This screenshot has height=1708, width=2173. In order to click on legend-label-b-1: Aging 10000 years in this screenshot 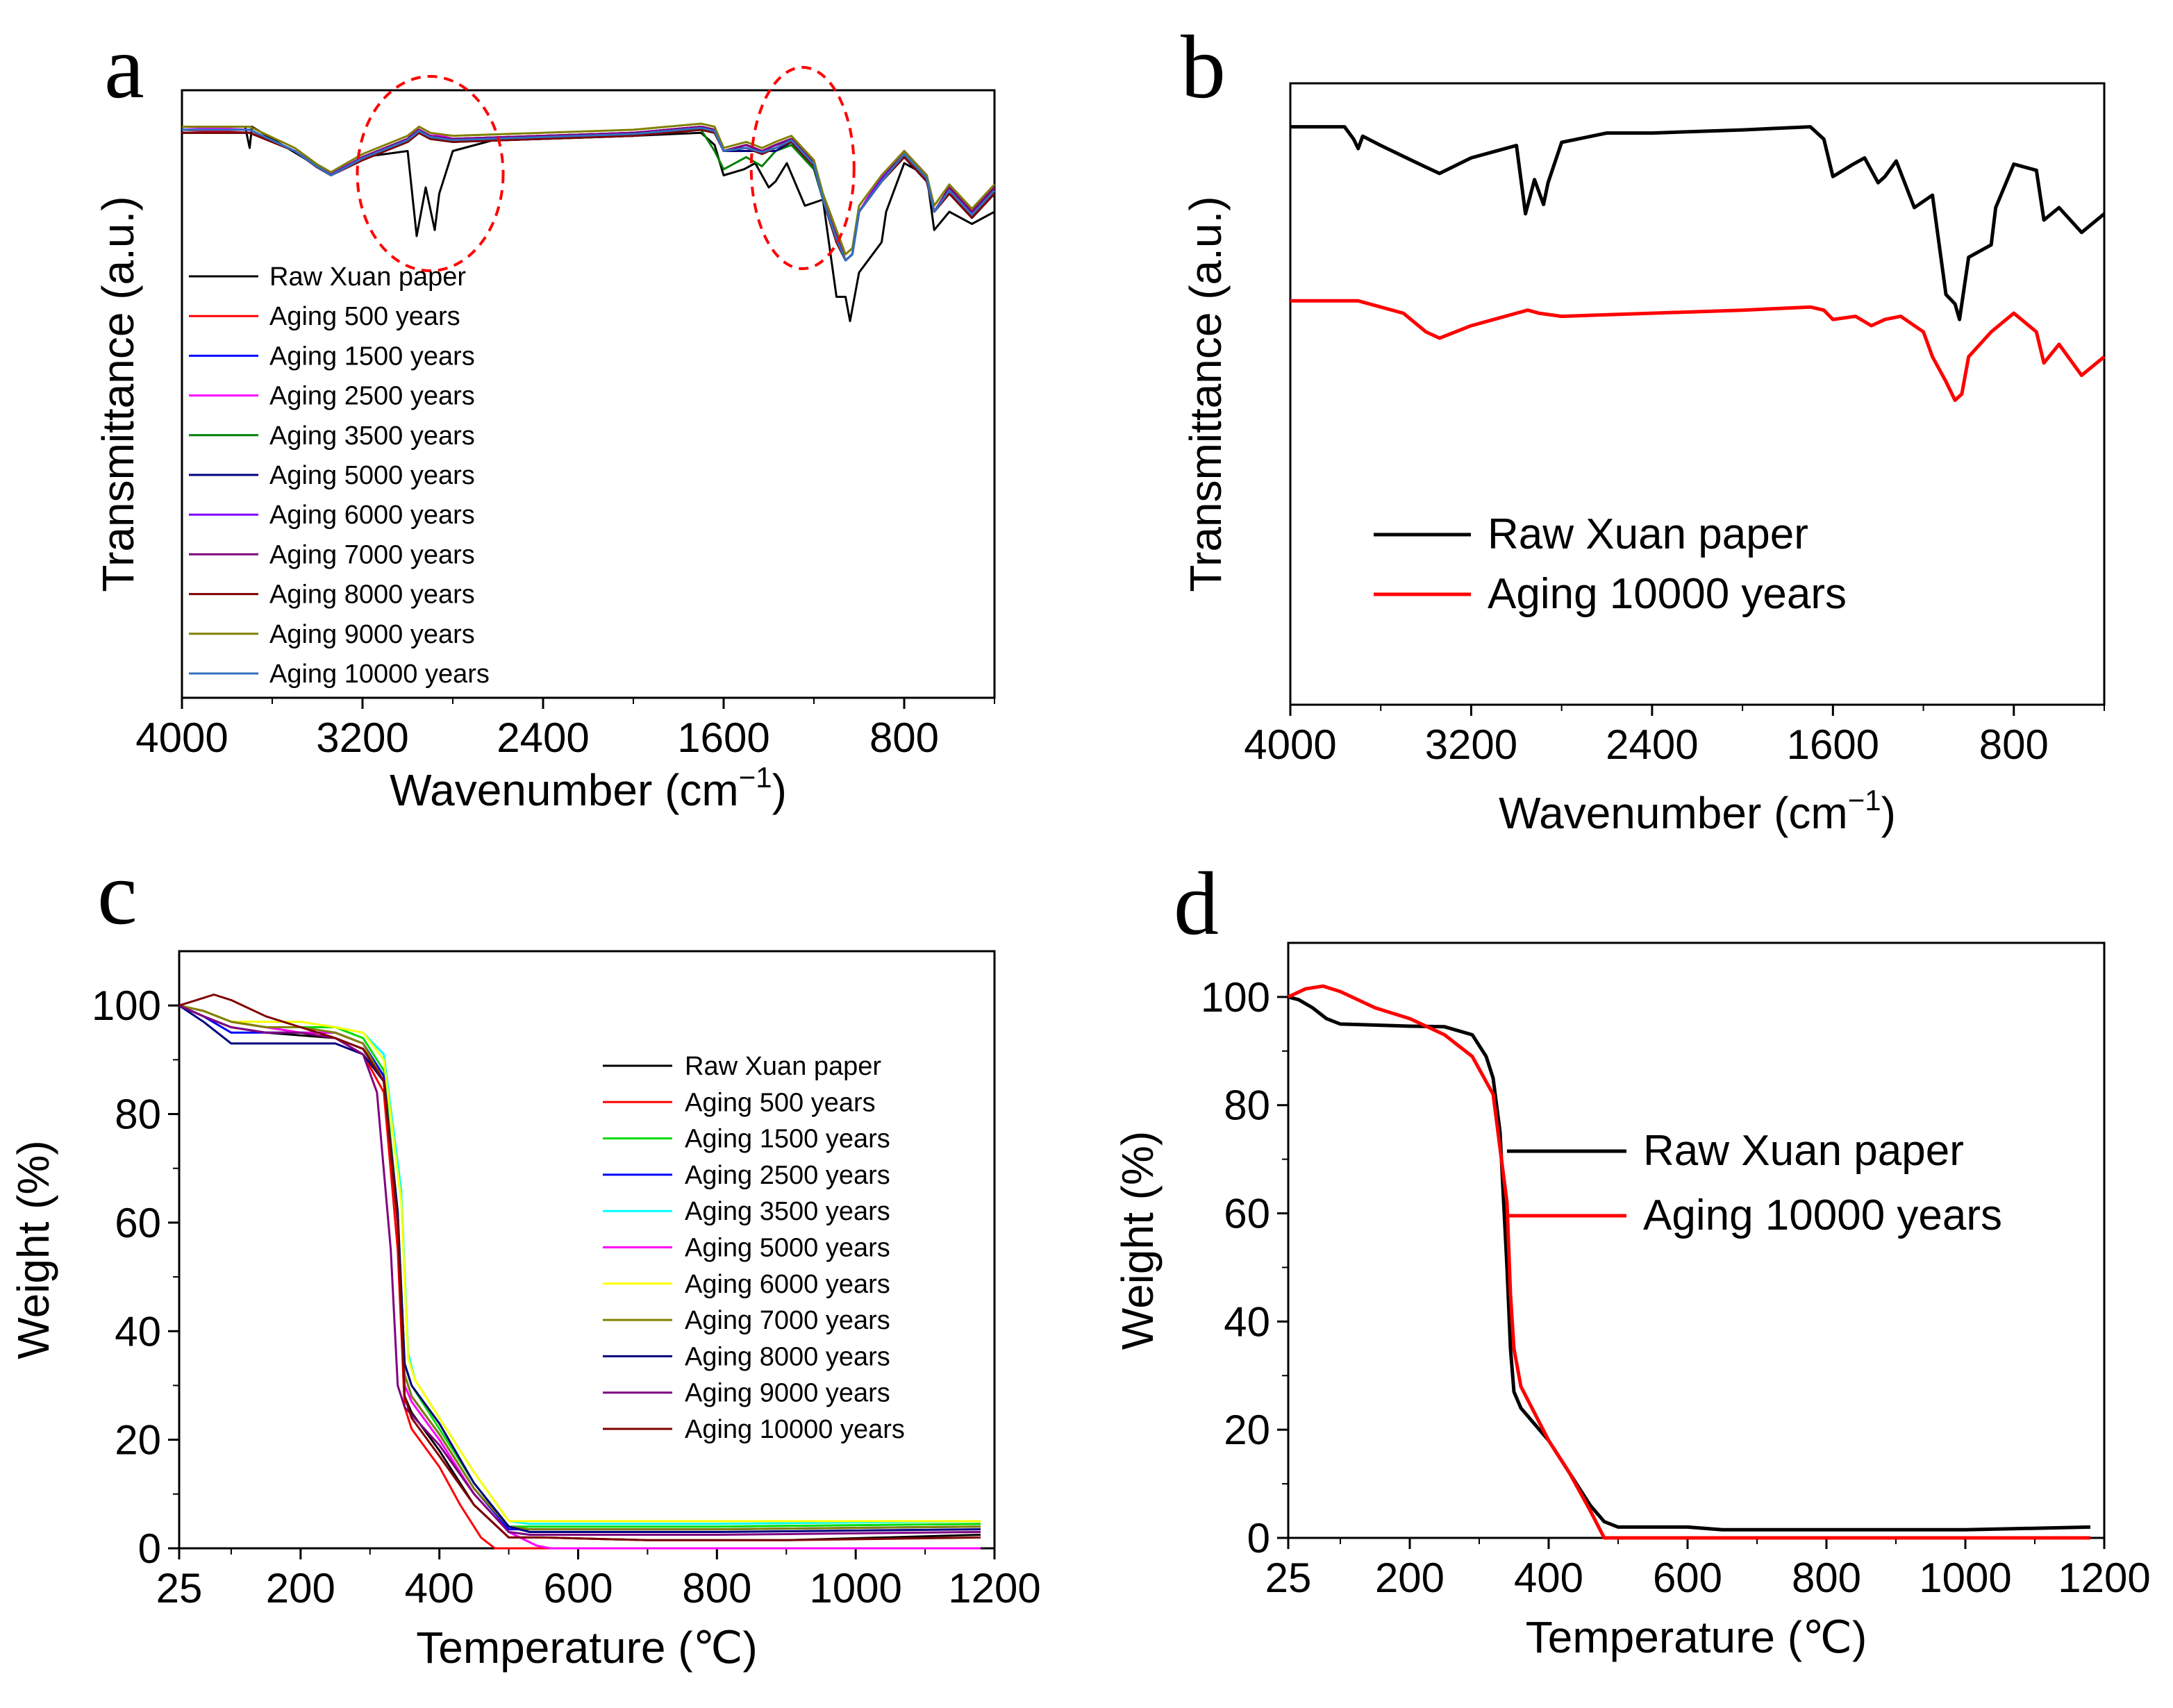, I will do `click(1667, 594)`.